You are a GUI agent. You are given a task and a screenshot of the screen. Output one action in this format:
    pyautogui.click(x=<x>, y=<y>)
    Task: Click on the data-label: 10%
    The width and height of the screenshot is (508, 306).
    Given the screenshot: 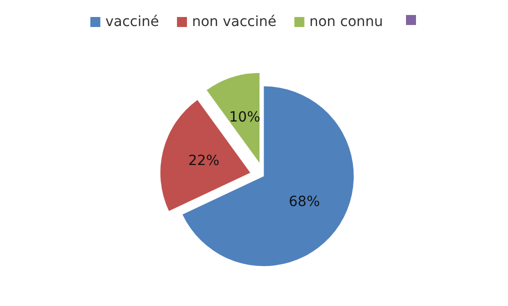 What is the action you would take?
    pyautogui.click(x=244, y=117)
    